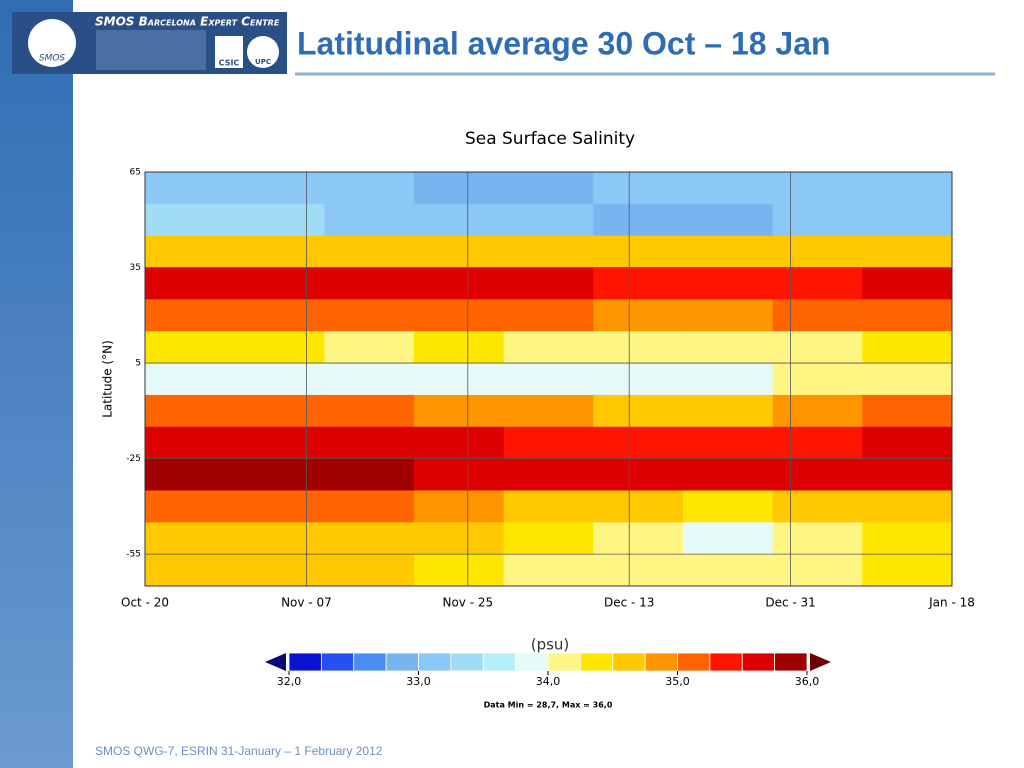  Describe the element at coordinates (135, 268) in the screenshot. I see `y-tick-label: 35` at that location.